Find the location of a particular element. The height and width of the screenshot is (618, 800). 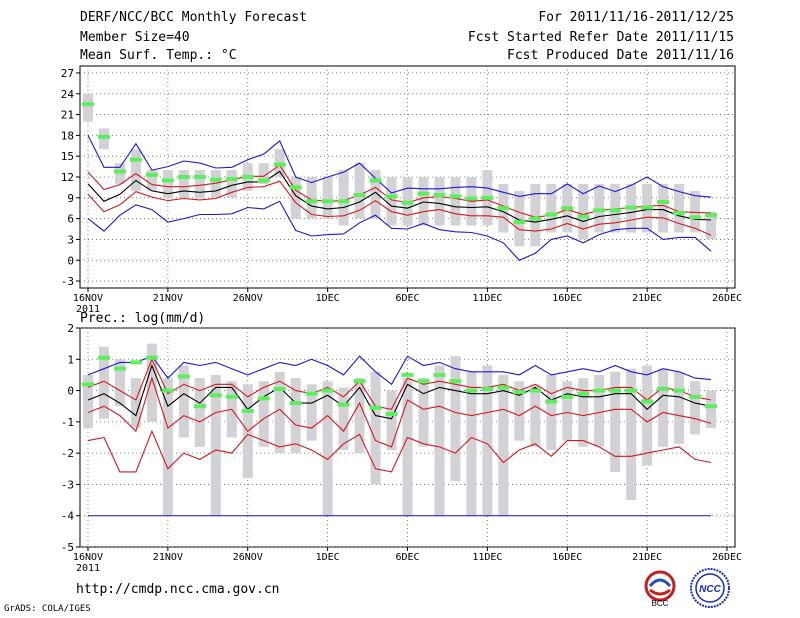

prec-ytick-label: 2 is located at coordinates (70, 328).